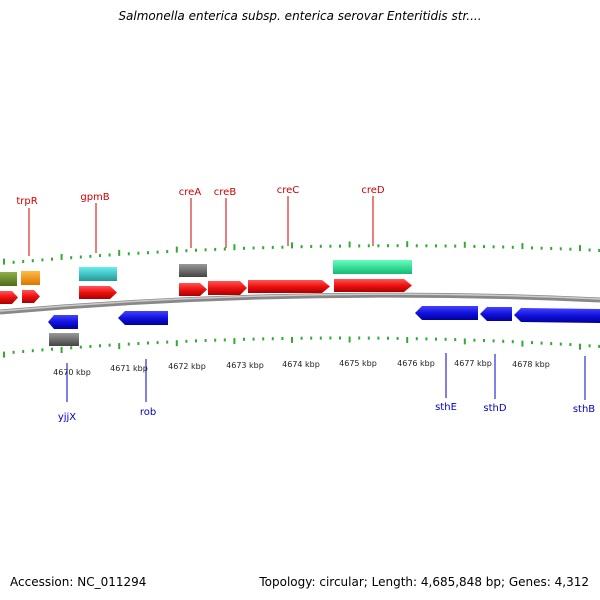 This screenshot has height=600, width=600. Describe the element at coordinates (78, 582) in the screenshot. I see `accession-text: Accession: NC_011294` at that location.